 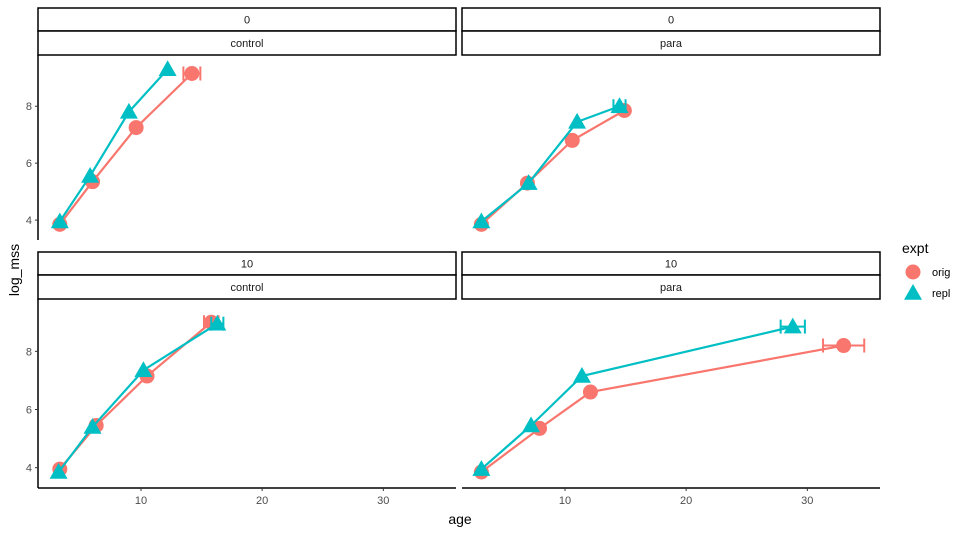 I want to click on legend-label-orig: orig, so click(x=941, y=273).